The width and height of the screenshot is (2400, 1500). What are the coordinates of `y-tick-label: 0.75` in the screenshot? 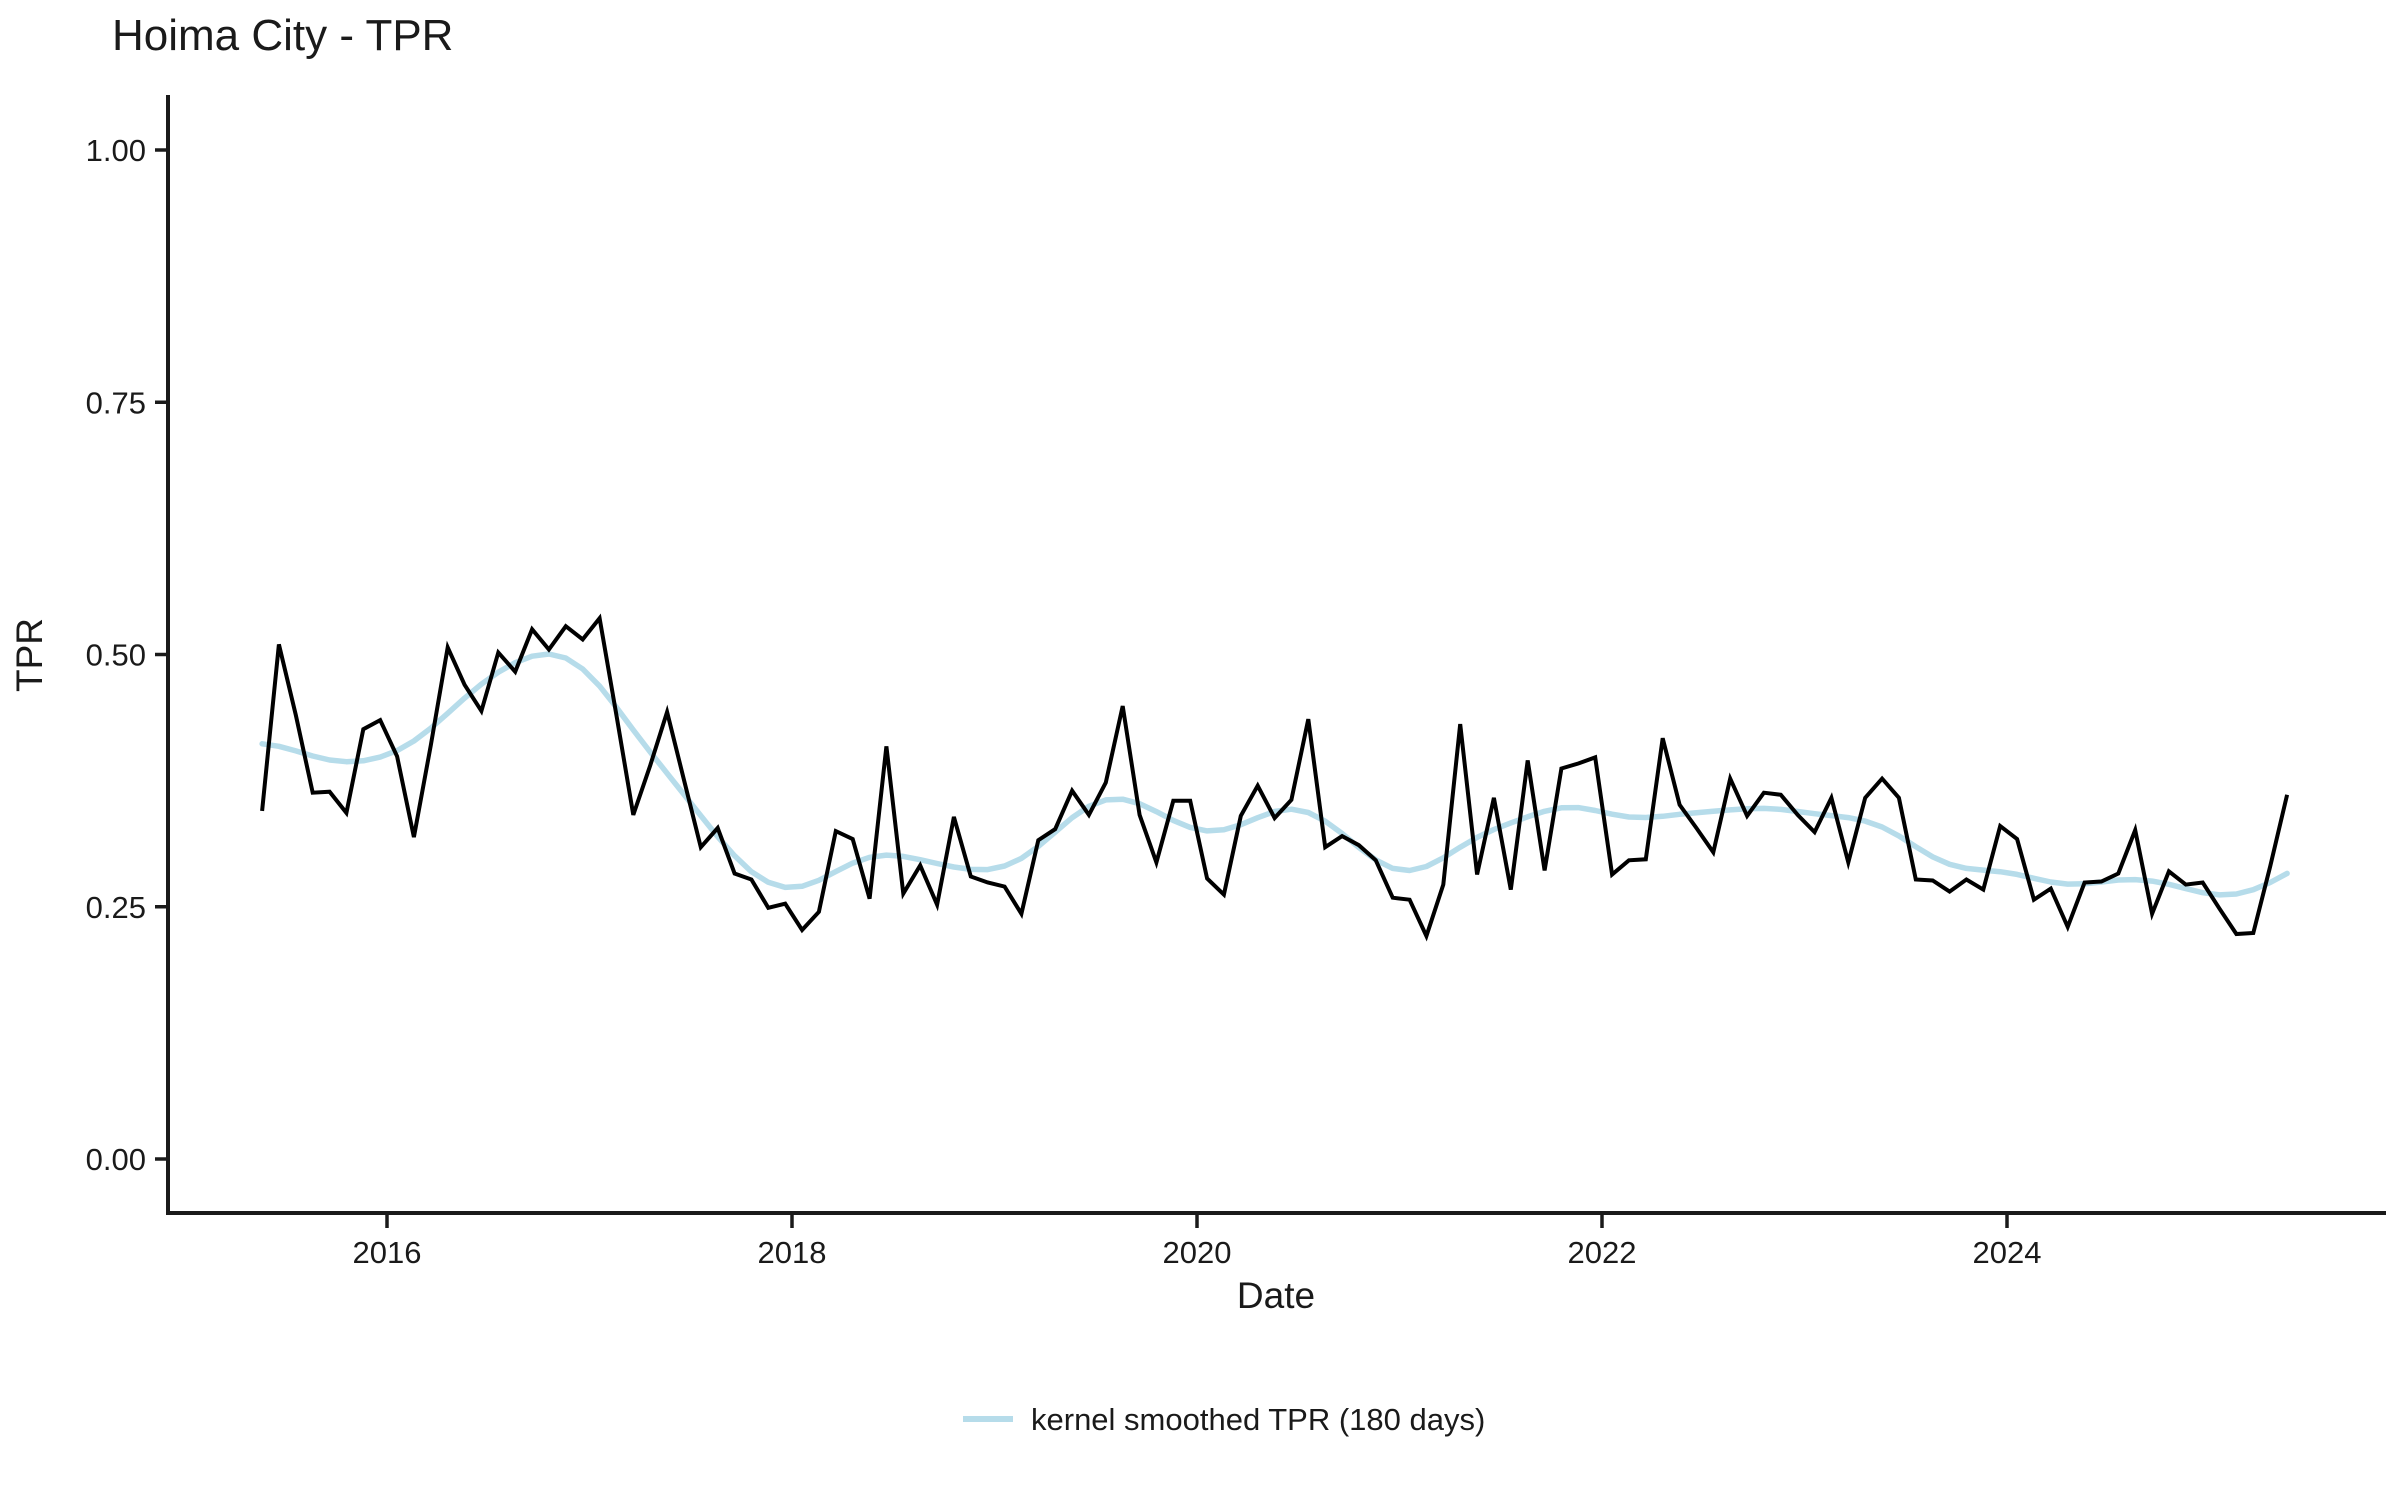 It's located at (116, 402).